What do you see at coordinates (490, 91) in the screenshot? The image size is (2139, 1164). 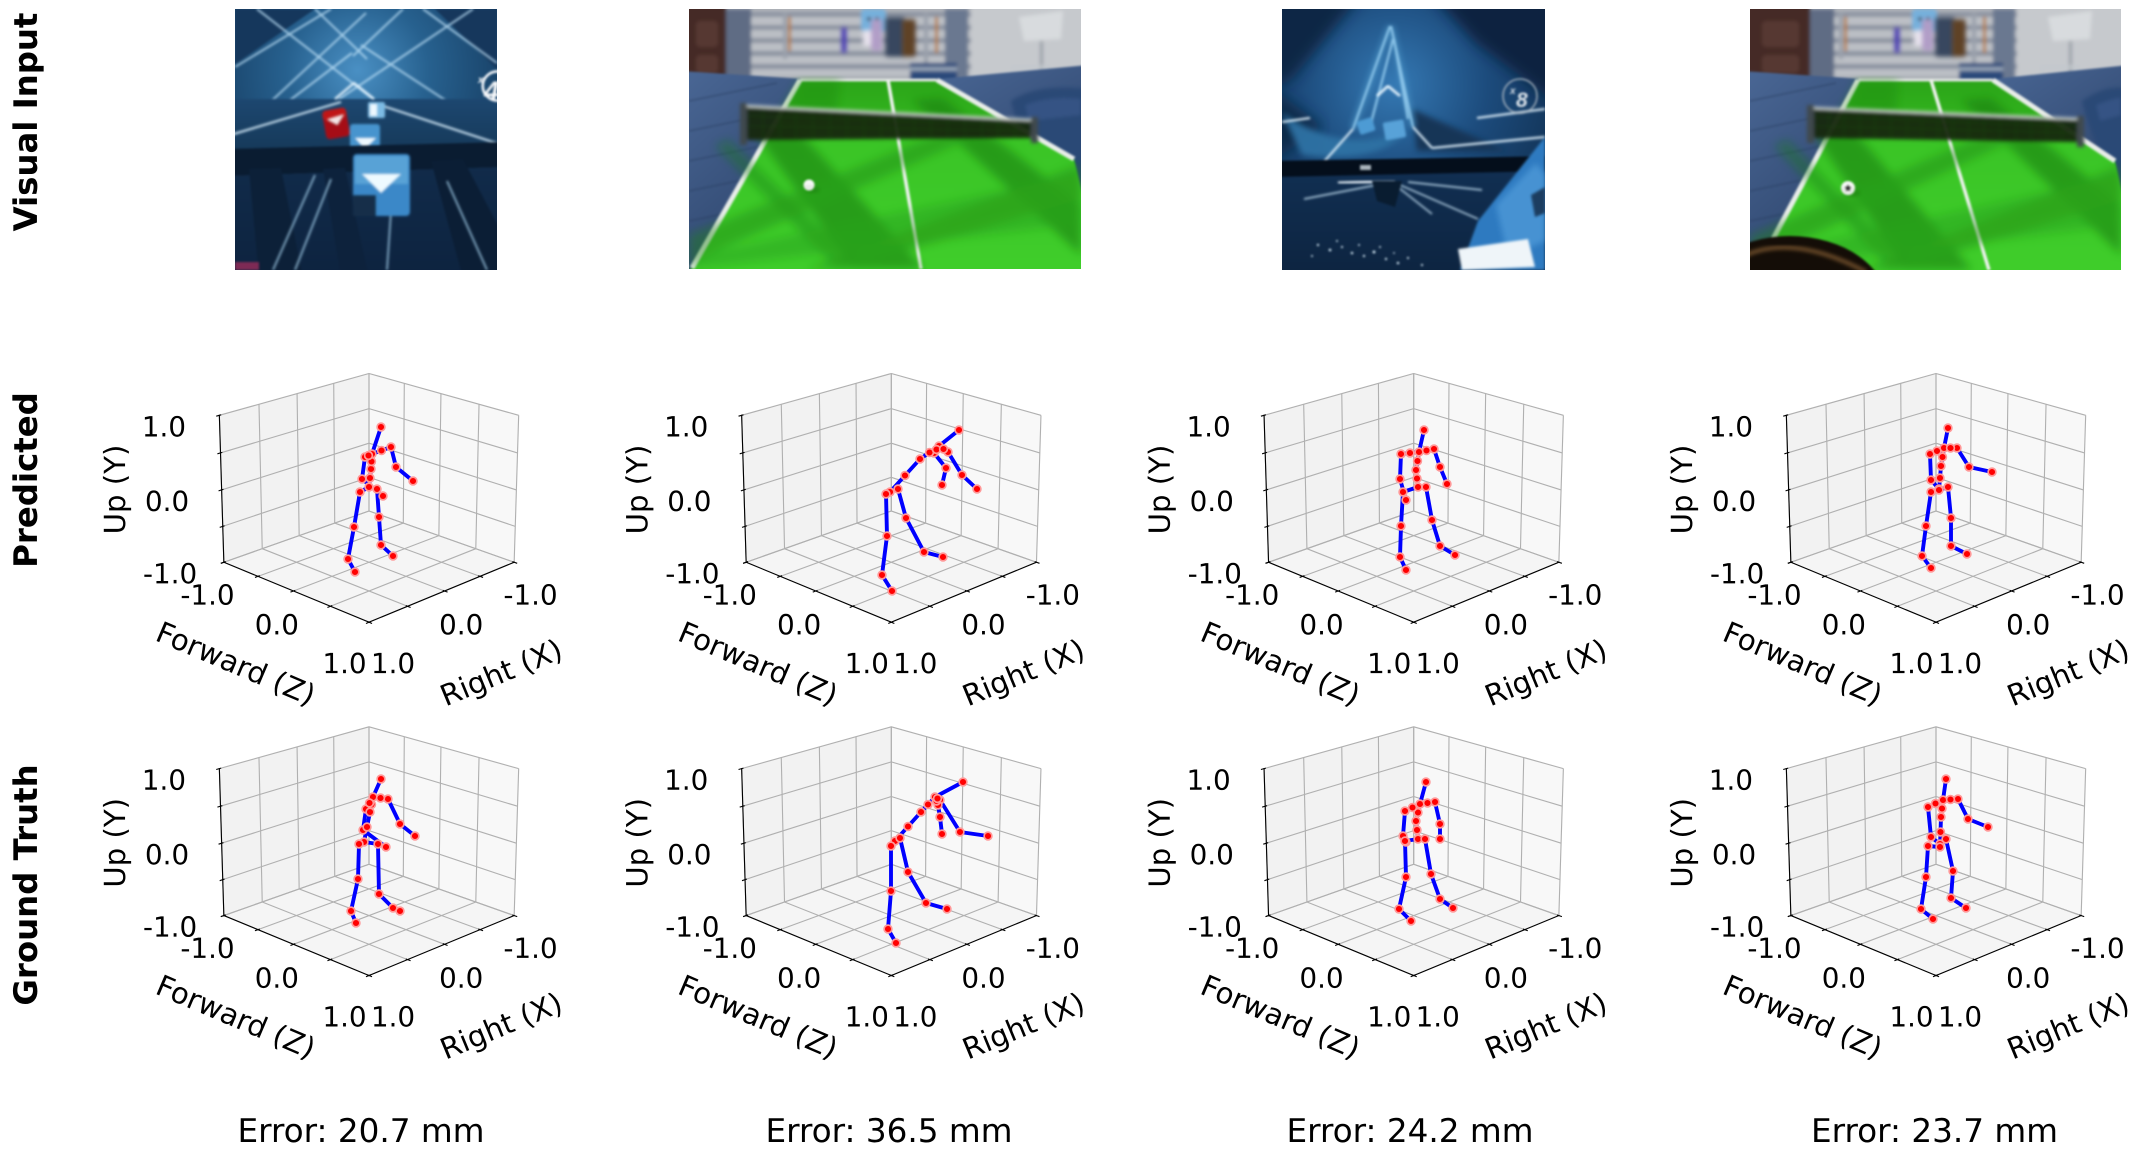 I see `svg-text: 4` at bounding box center [490, 91].